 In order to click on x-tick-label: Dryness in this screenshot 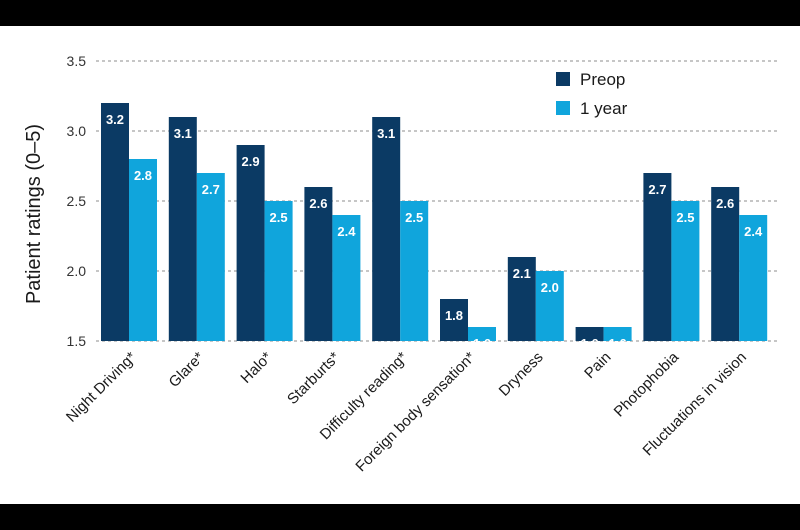, I will do `click(521, 374)`.